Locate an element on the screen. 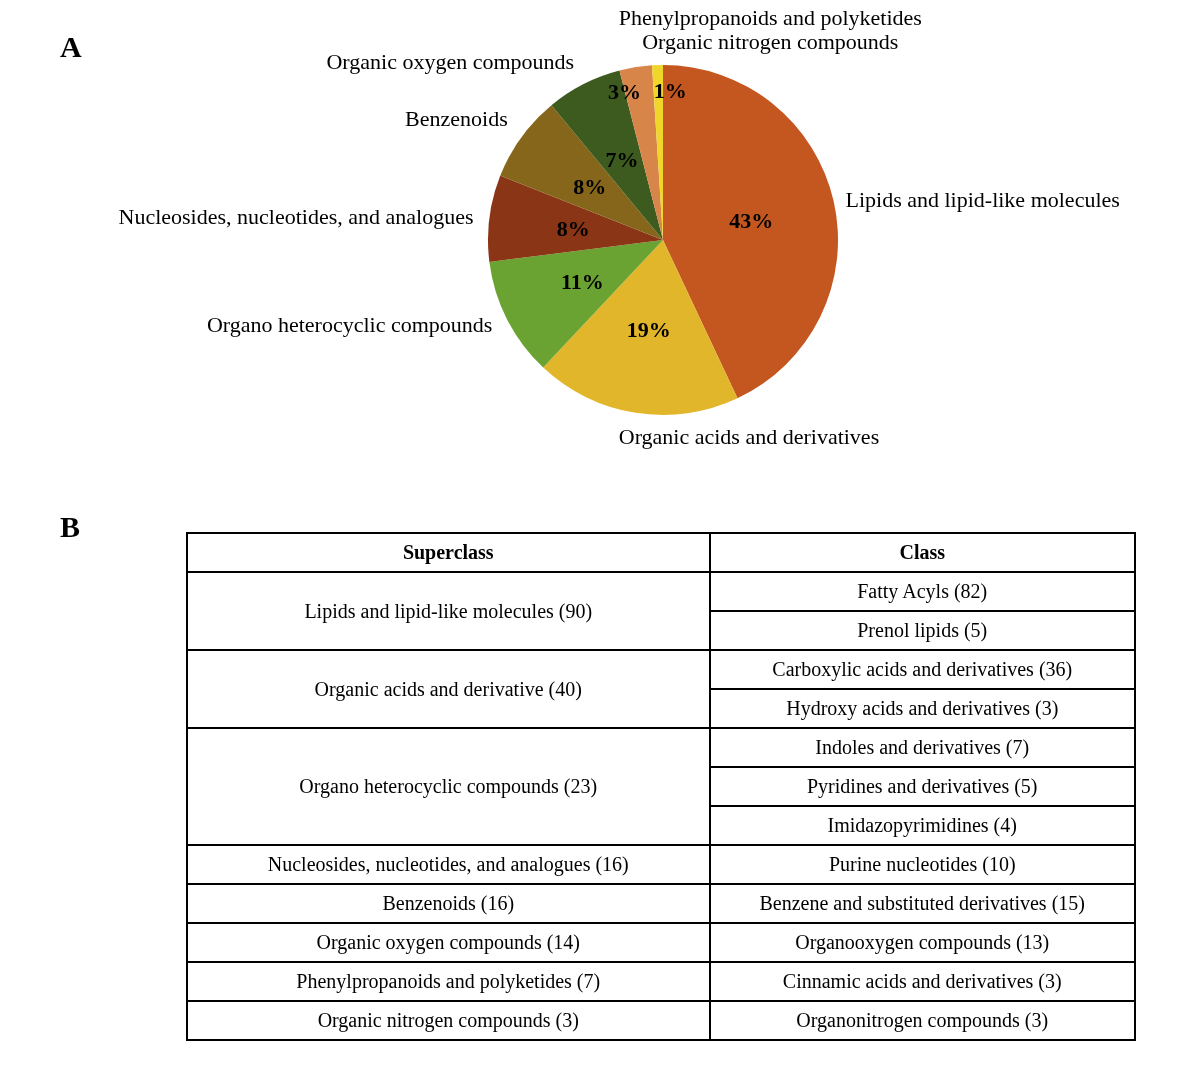  text: Lipids and lipid-like molecules (90) is located at coordinates (448, 610).